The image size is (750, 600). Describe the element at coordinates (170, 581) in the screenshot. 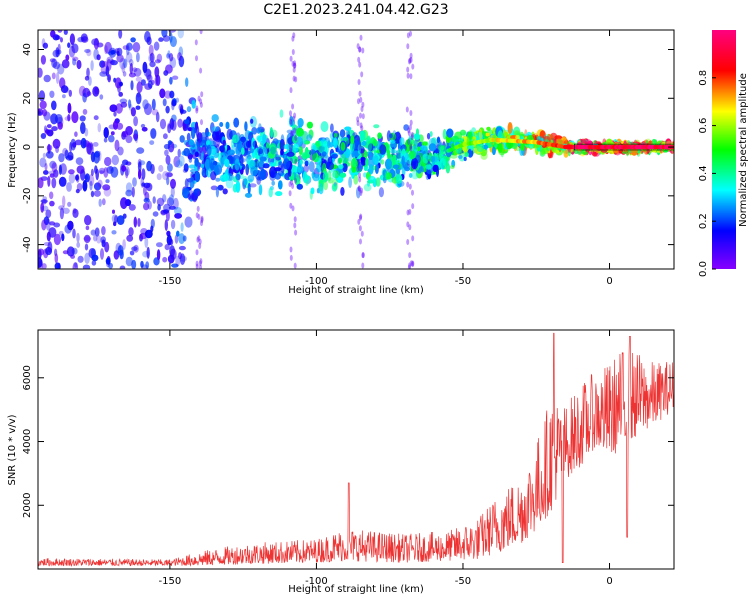

I see `x-tick-label: -150` at that location.